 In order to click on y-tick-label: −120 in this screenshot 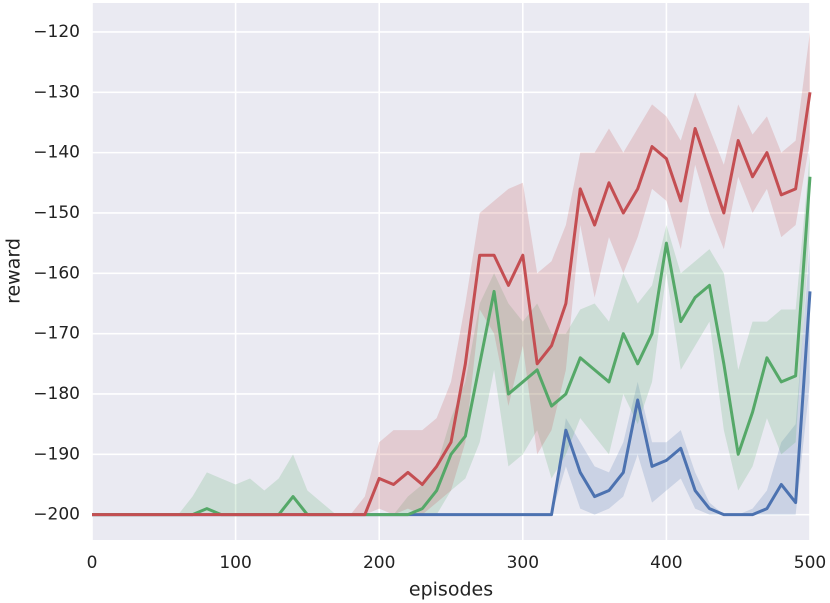, I will do `click(56, 32)`.